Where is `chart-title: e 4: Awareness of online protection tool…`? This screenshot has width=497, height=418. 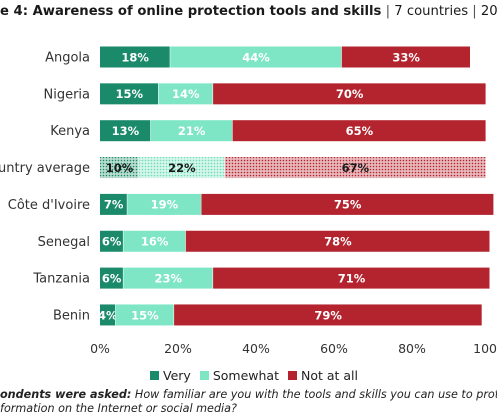 chart-title: e 4: Awareness of online protection tool… is located at coordinates (248, 11).